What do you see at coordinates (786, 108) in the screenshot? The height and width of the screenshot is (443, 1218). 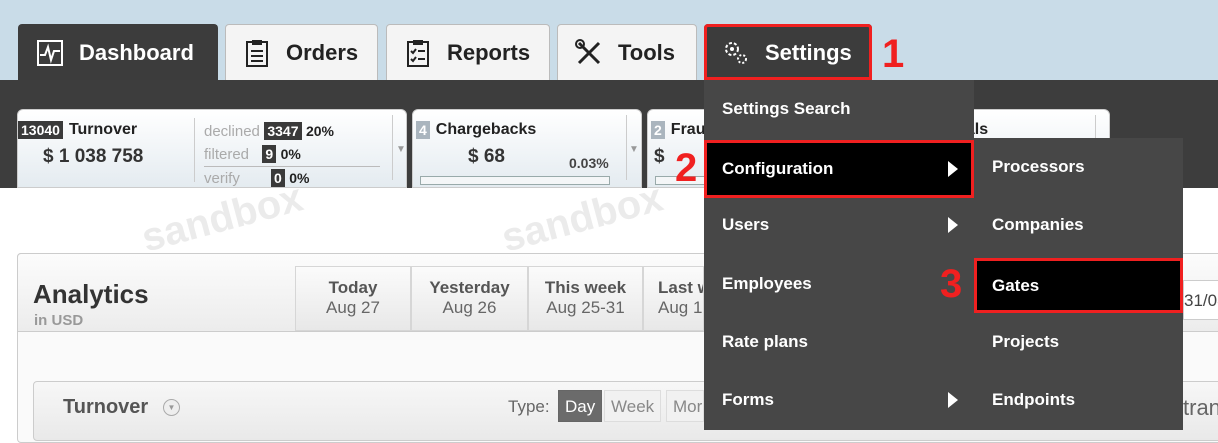 I see `menu-item-label: Settings Search` at bounding box center [786, 108].